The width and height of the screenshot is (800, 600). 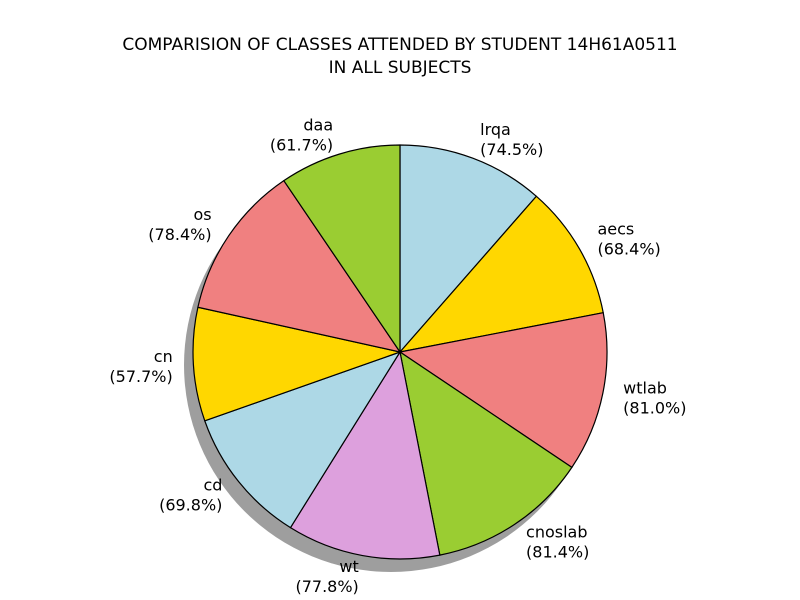 I want to click on slice-label-cnoslab: cnoslab (81.4%), so click(x=557, y=542).